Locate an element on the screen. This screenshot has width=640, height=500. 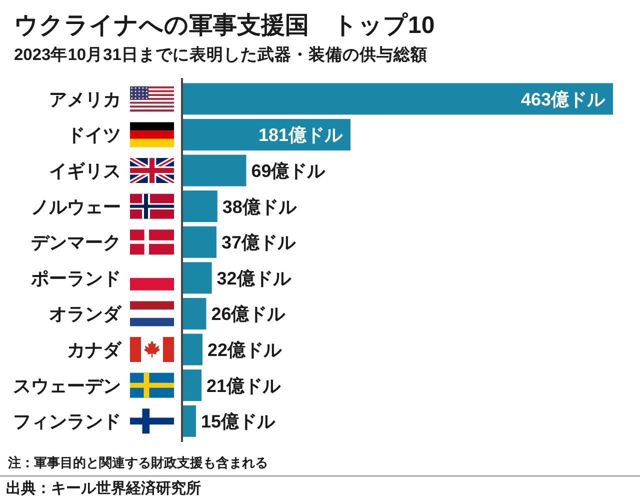
text: 注：軍事目的と関連する財政支援も含まれる is located at coordinates (137, 462).